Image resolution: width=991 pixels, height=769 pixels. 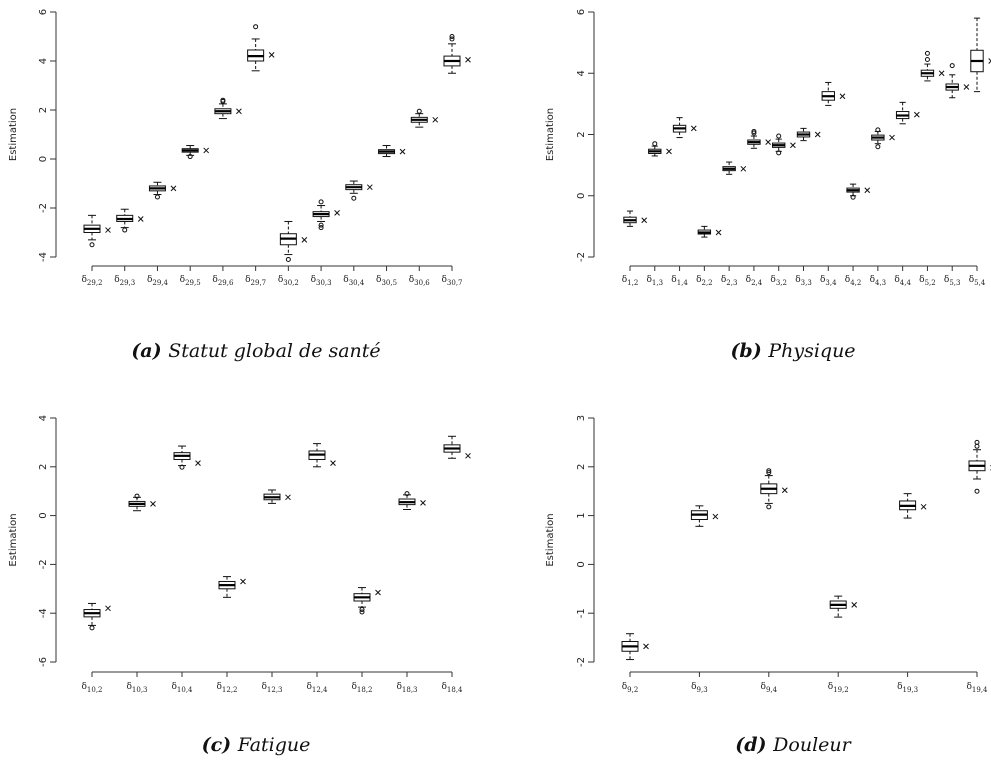 What do you see at coordinates (907, 688) in the screenshot?
I see `x-tick-label: δ19,3` at bounding box center [907, 688].